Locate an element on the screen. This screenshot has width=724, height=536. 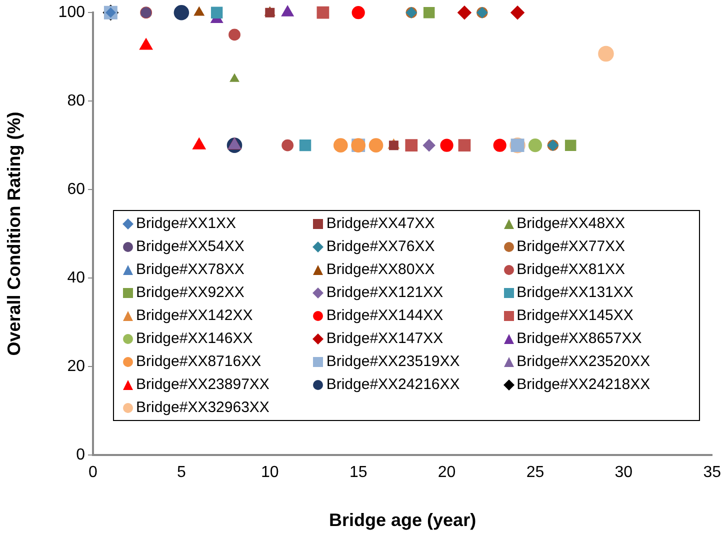
legend-label: Bridge#XX8657XX is located at coordinates (579, 338).